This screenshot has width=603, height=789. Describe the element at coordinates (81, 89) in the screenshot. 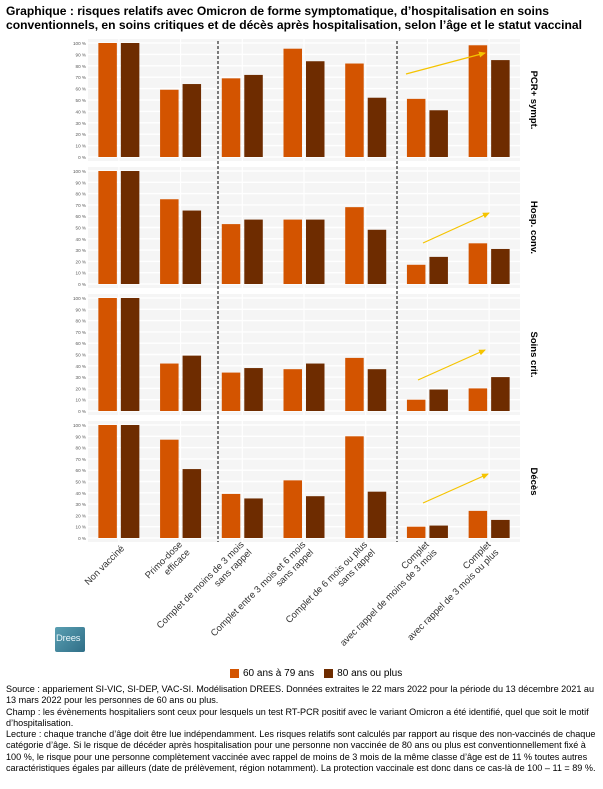

I see `panel-1-ytick-label: 60 %` at that location.